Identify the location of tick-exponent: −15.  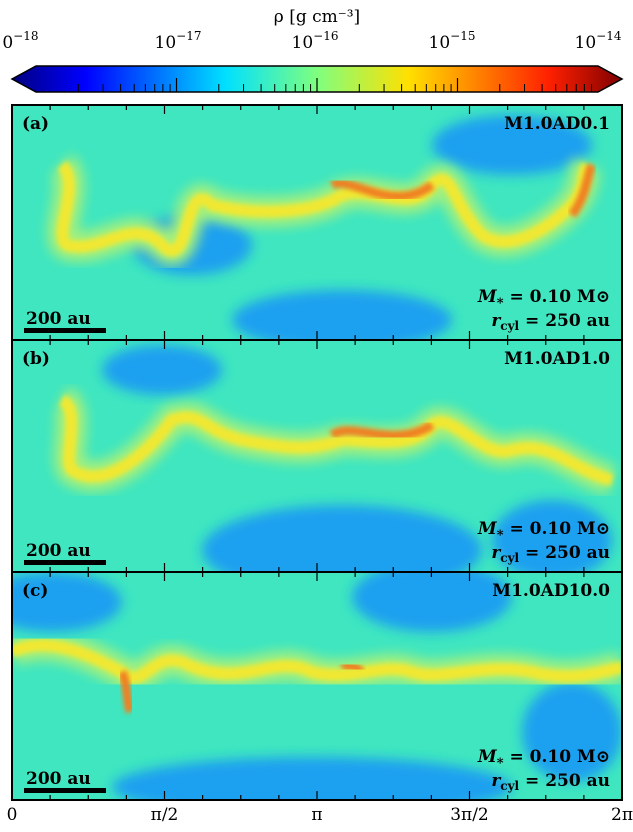
(462, 36).